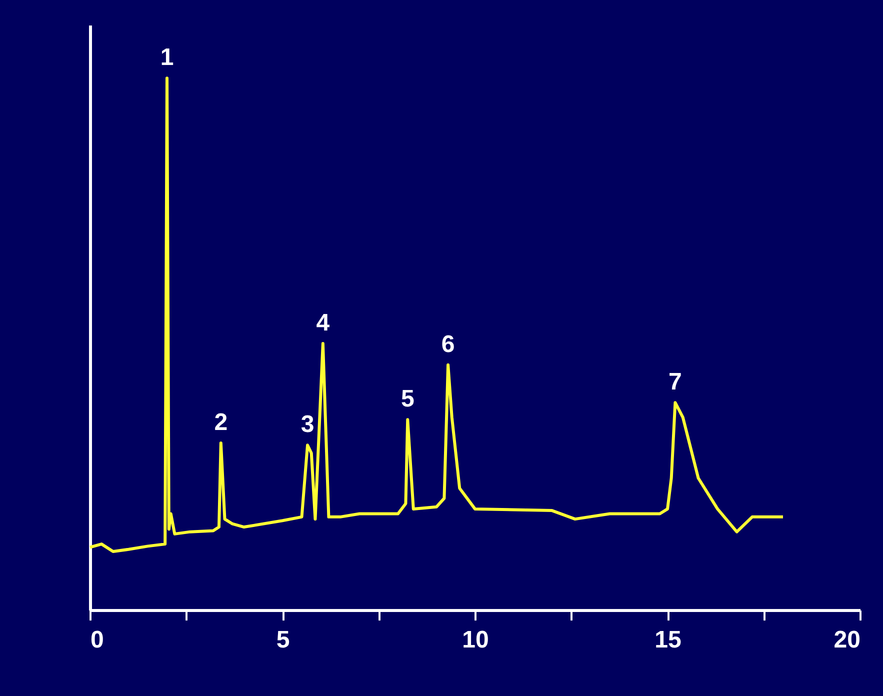 This screenshot has height=696, width=883. What do you see at coordinates (167, 58) in the screenshot?
I see `annotation: 1` at bounding box center [167, 58].